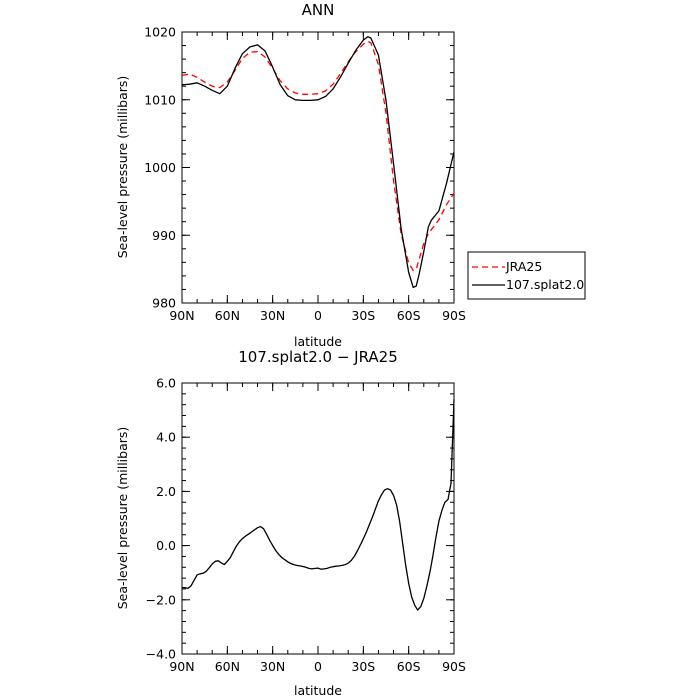 Image resolution: width=700 pixels, height=700 pixels. I want to click on legend-label-splat: 107.splat2.0, so click(545, 284).